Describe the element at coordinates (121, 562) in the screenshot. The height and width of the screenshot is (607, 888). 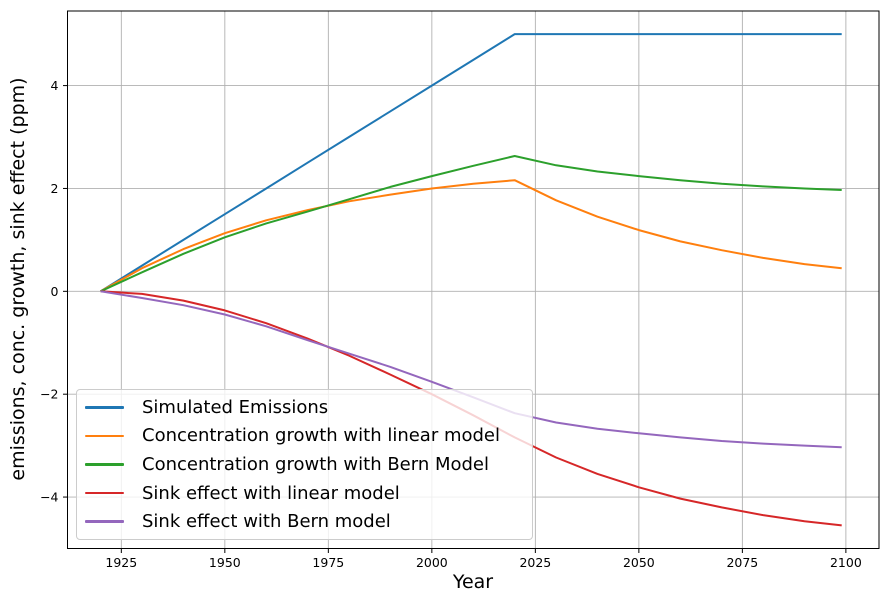
I see `x-tick-label: 1925` at that location.